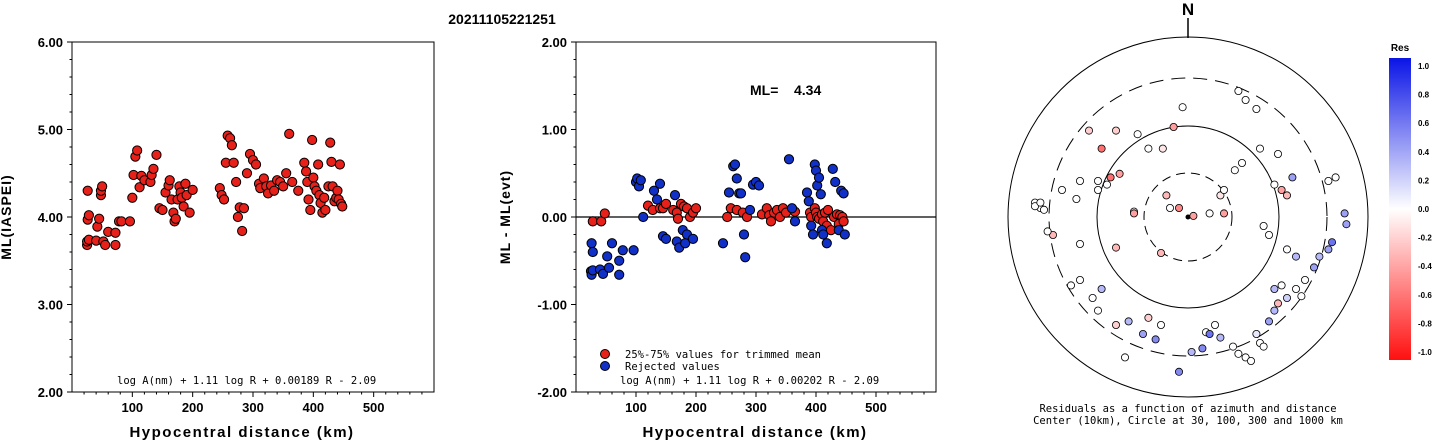  I want to click on left-ytick-label: 2.00, so click(50, 392).